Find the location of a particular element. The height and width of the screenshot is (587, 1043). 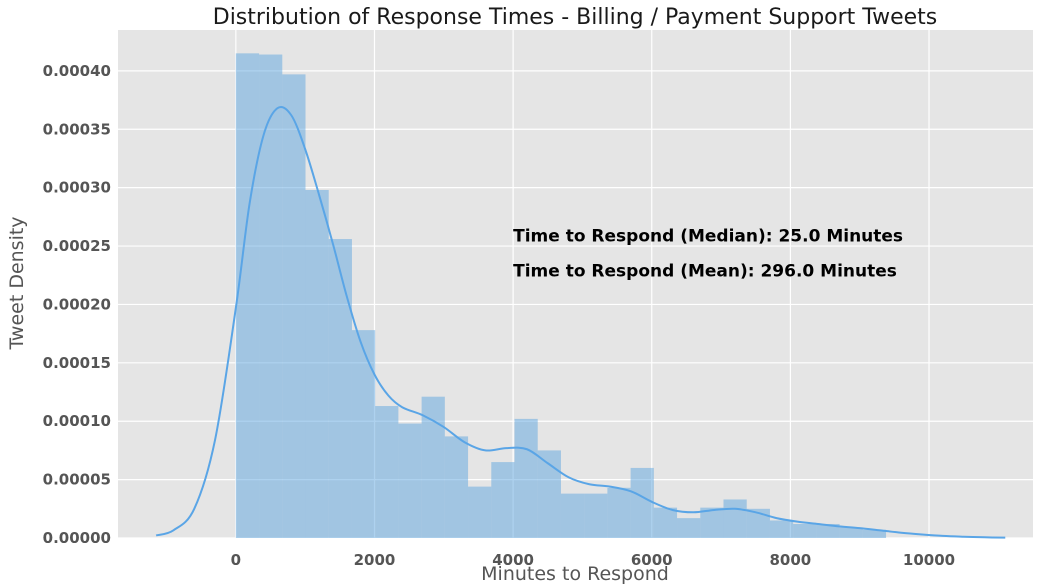

y-tick-label-0: 0.00000 is located at coordinates (77, 538).